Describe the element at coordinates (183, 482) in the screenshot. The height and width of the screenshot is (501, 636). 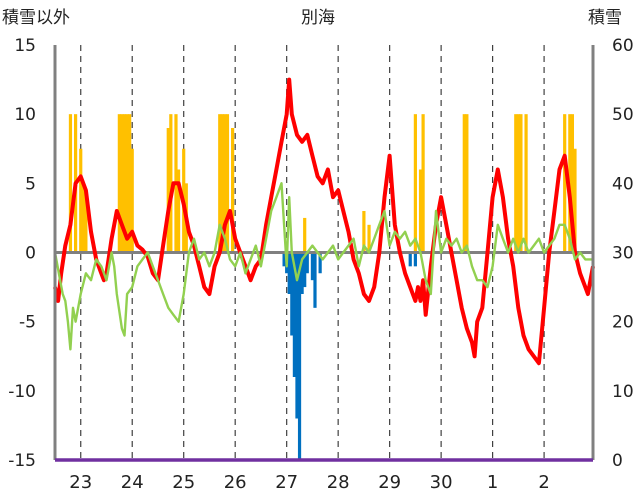
I see `x-tick-25: 25` at that location.